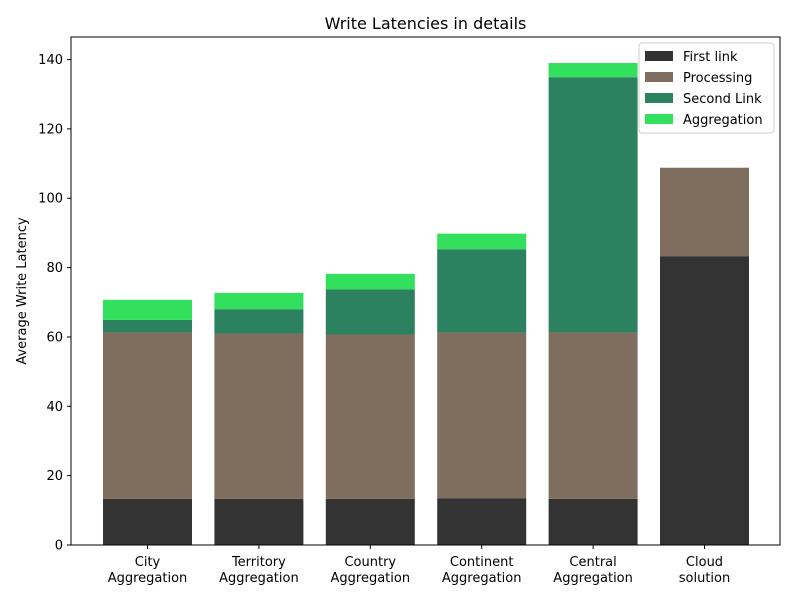 This screenshot has height=600, width=800. Describe the element at coordinates (50, 60) in the screenshot. I see `y-tick-label: 140` at that location.